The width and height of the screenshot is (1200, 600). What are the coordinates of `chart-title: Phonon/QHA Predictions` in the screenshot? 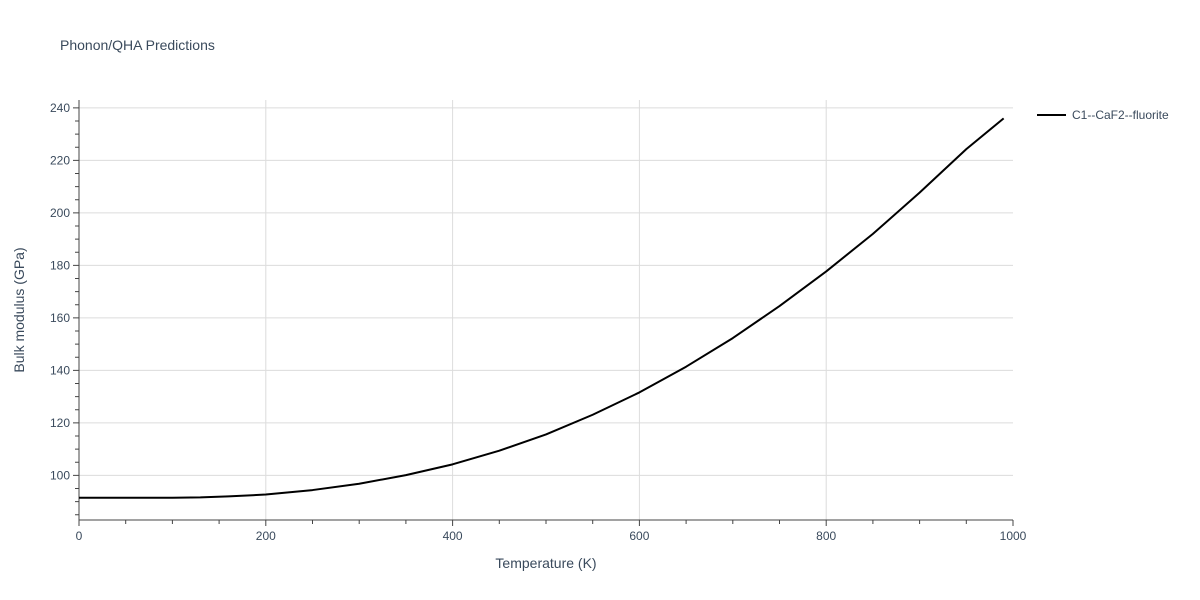 It's located at (137, 45).